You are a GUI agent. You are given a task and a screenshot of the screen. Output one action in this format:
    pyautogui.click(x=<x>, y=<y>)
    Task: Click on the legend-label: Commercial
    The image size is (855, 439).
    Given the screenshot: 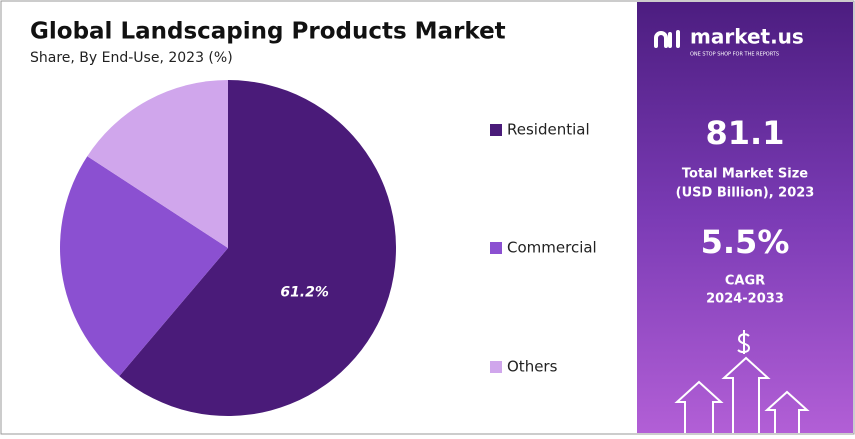 What is the action you would take?
    pyautogui.click(x=552, y=248)
    